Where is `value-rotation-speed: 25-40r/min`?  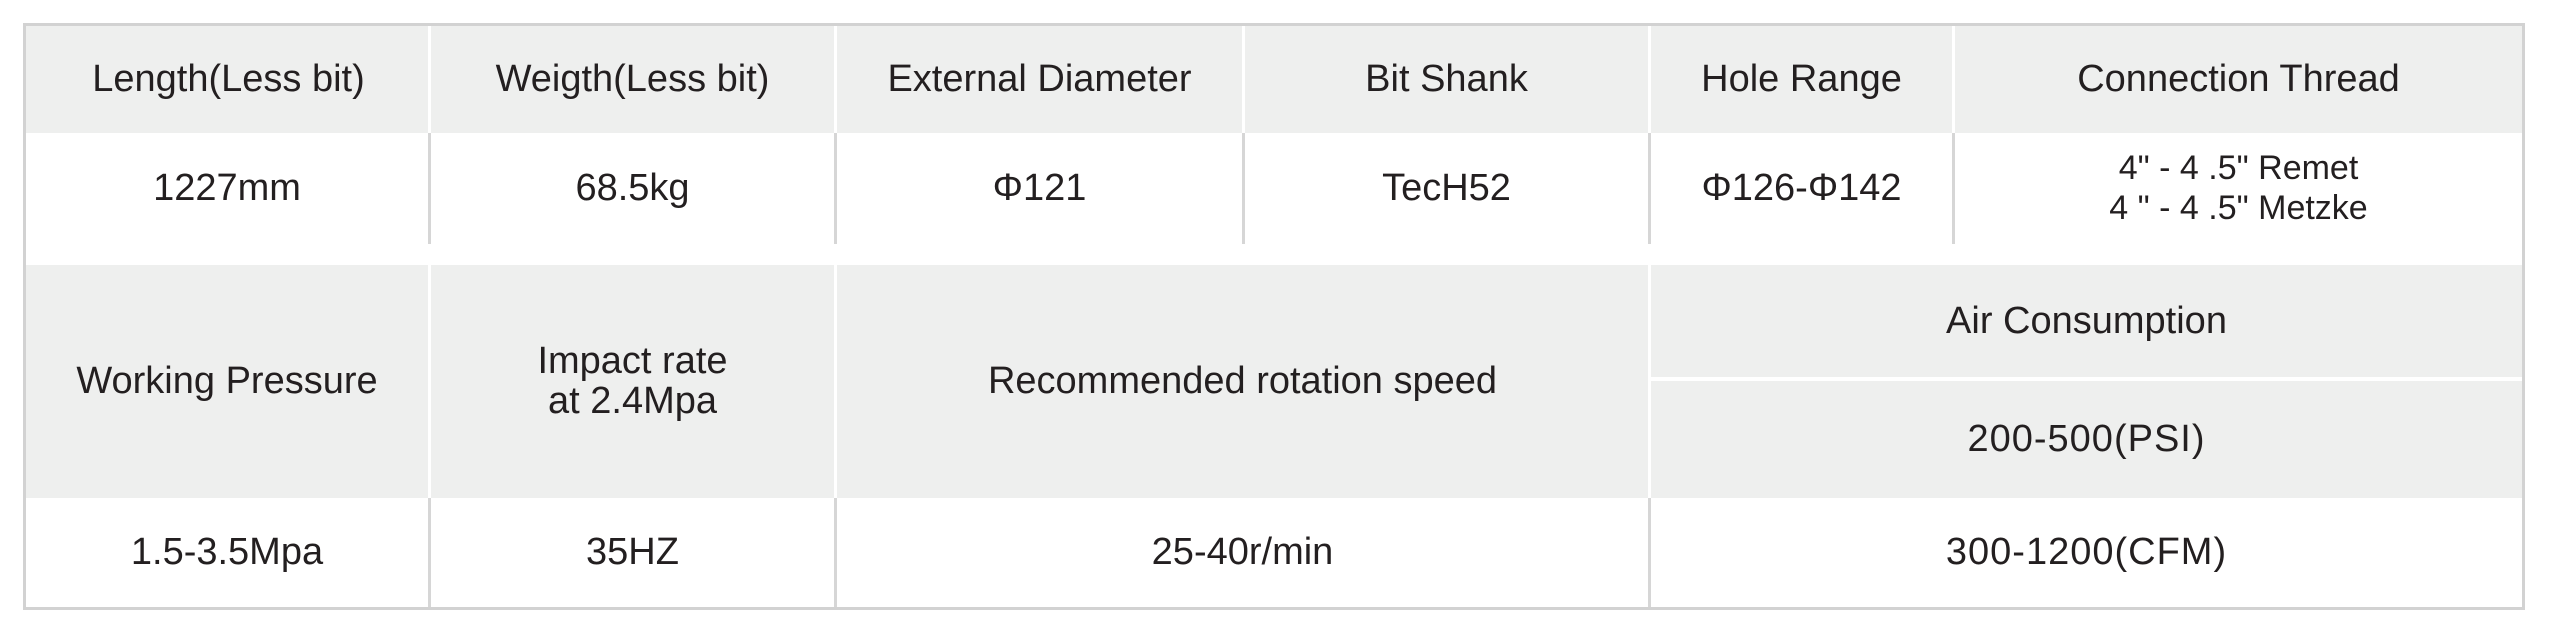 value-rotation-speed: 25-40r/min is located at coordinates (1241, 552).